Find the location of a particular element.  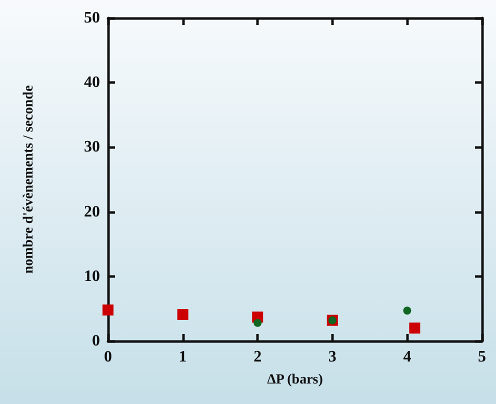

x-tick-label: 1 is located at coordinates (182, 357).